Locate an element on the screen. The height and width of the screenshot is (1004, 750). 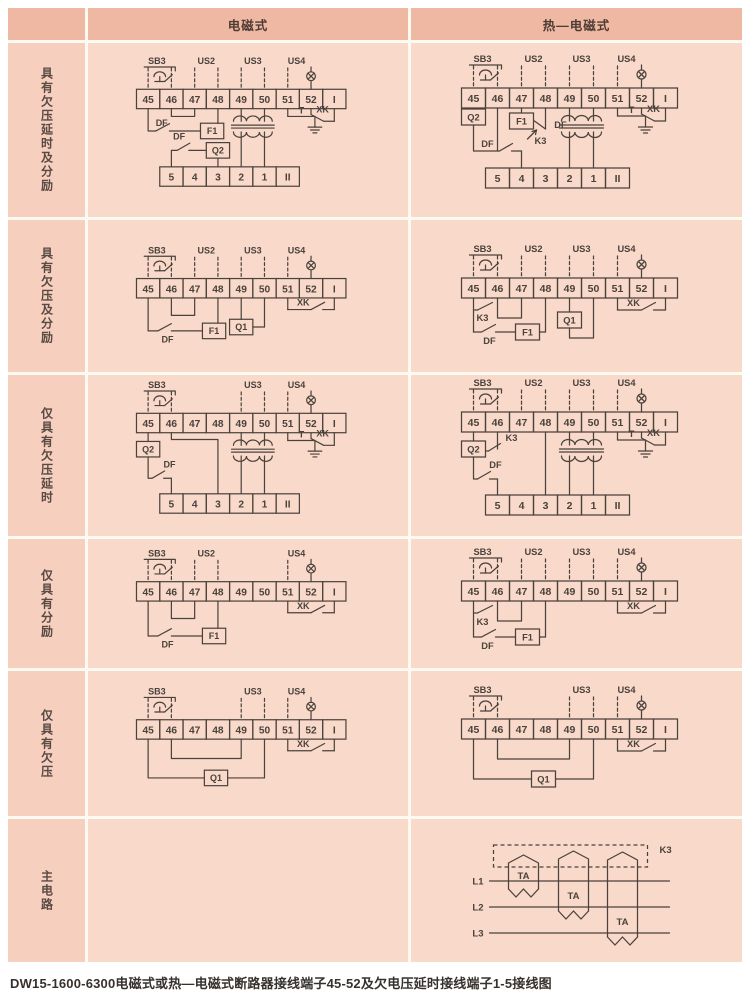
column-header-label: 电磁式 is located at coordinates (248, 25).